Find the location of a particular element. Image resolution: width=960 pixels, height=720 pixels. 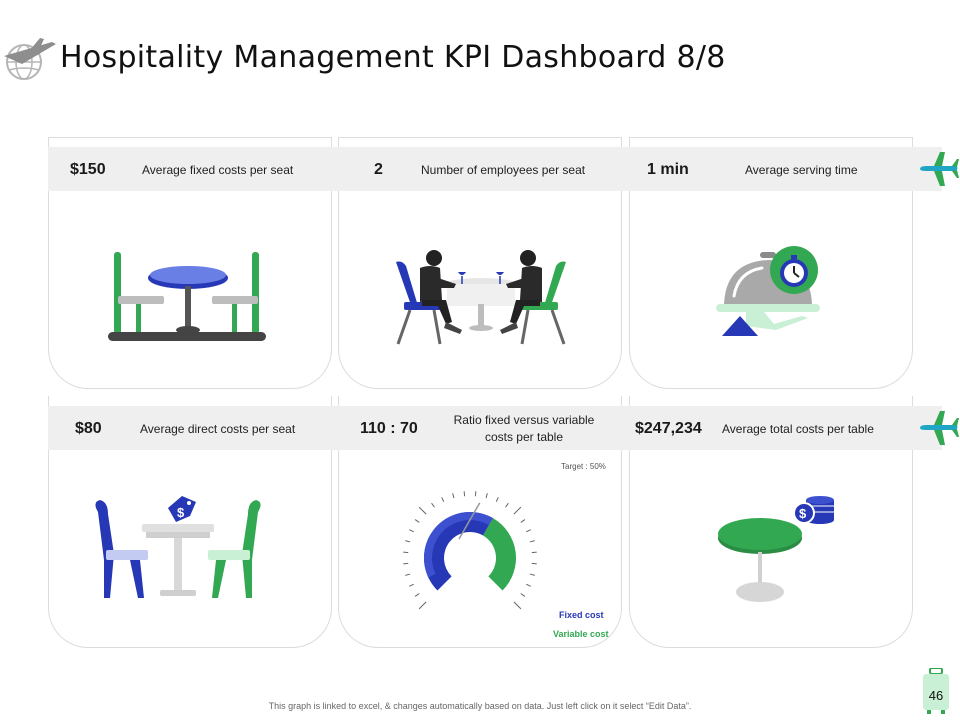

kpi-value-fixed-costs: $150 is located at coordinates (88, 169).